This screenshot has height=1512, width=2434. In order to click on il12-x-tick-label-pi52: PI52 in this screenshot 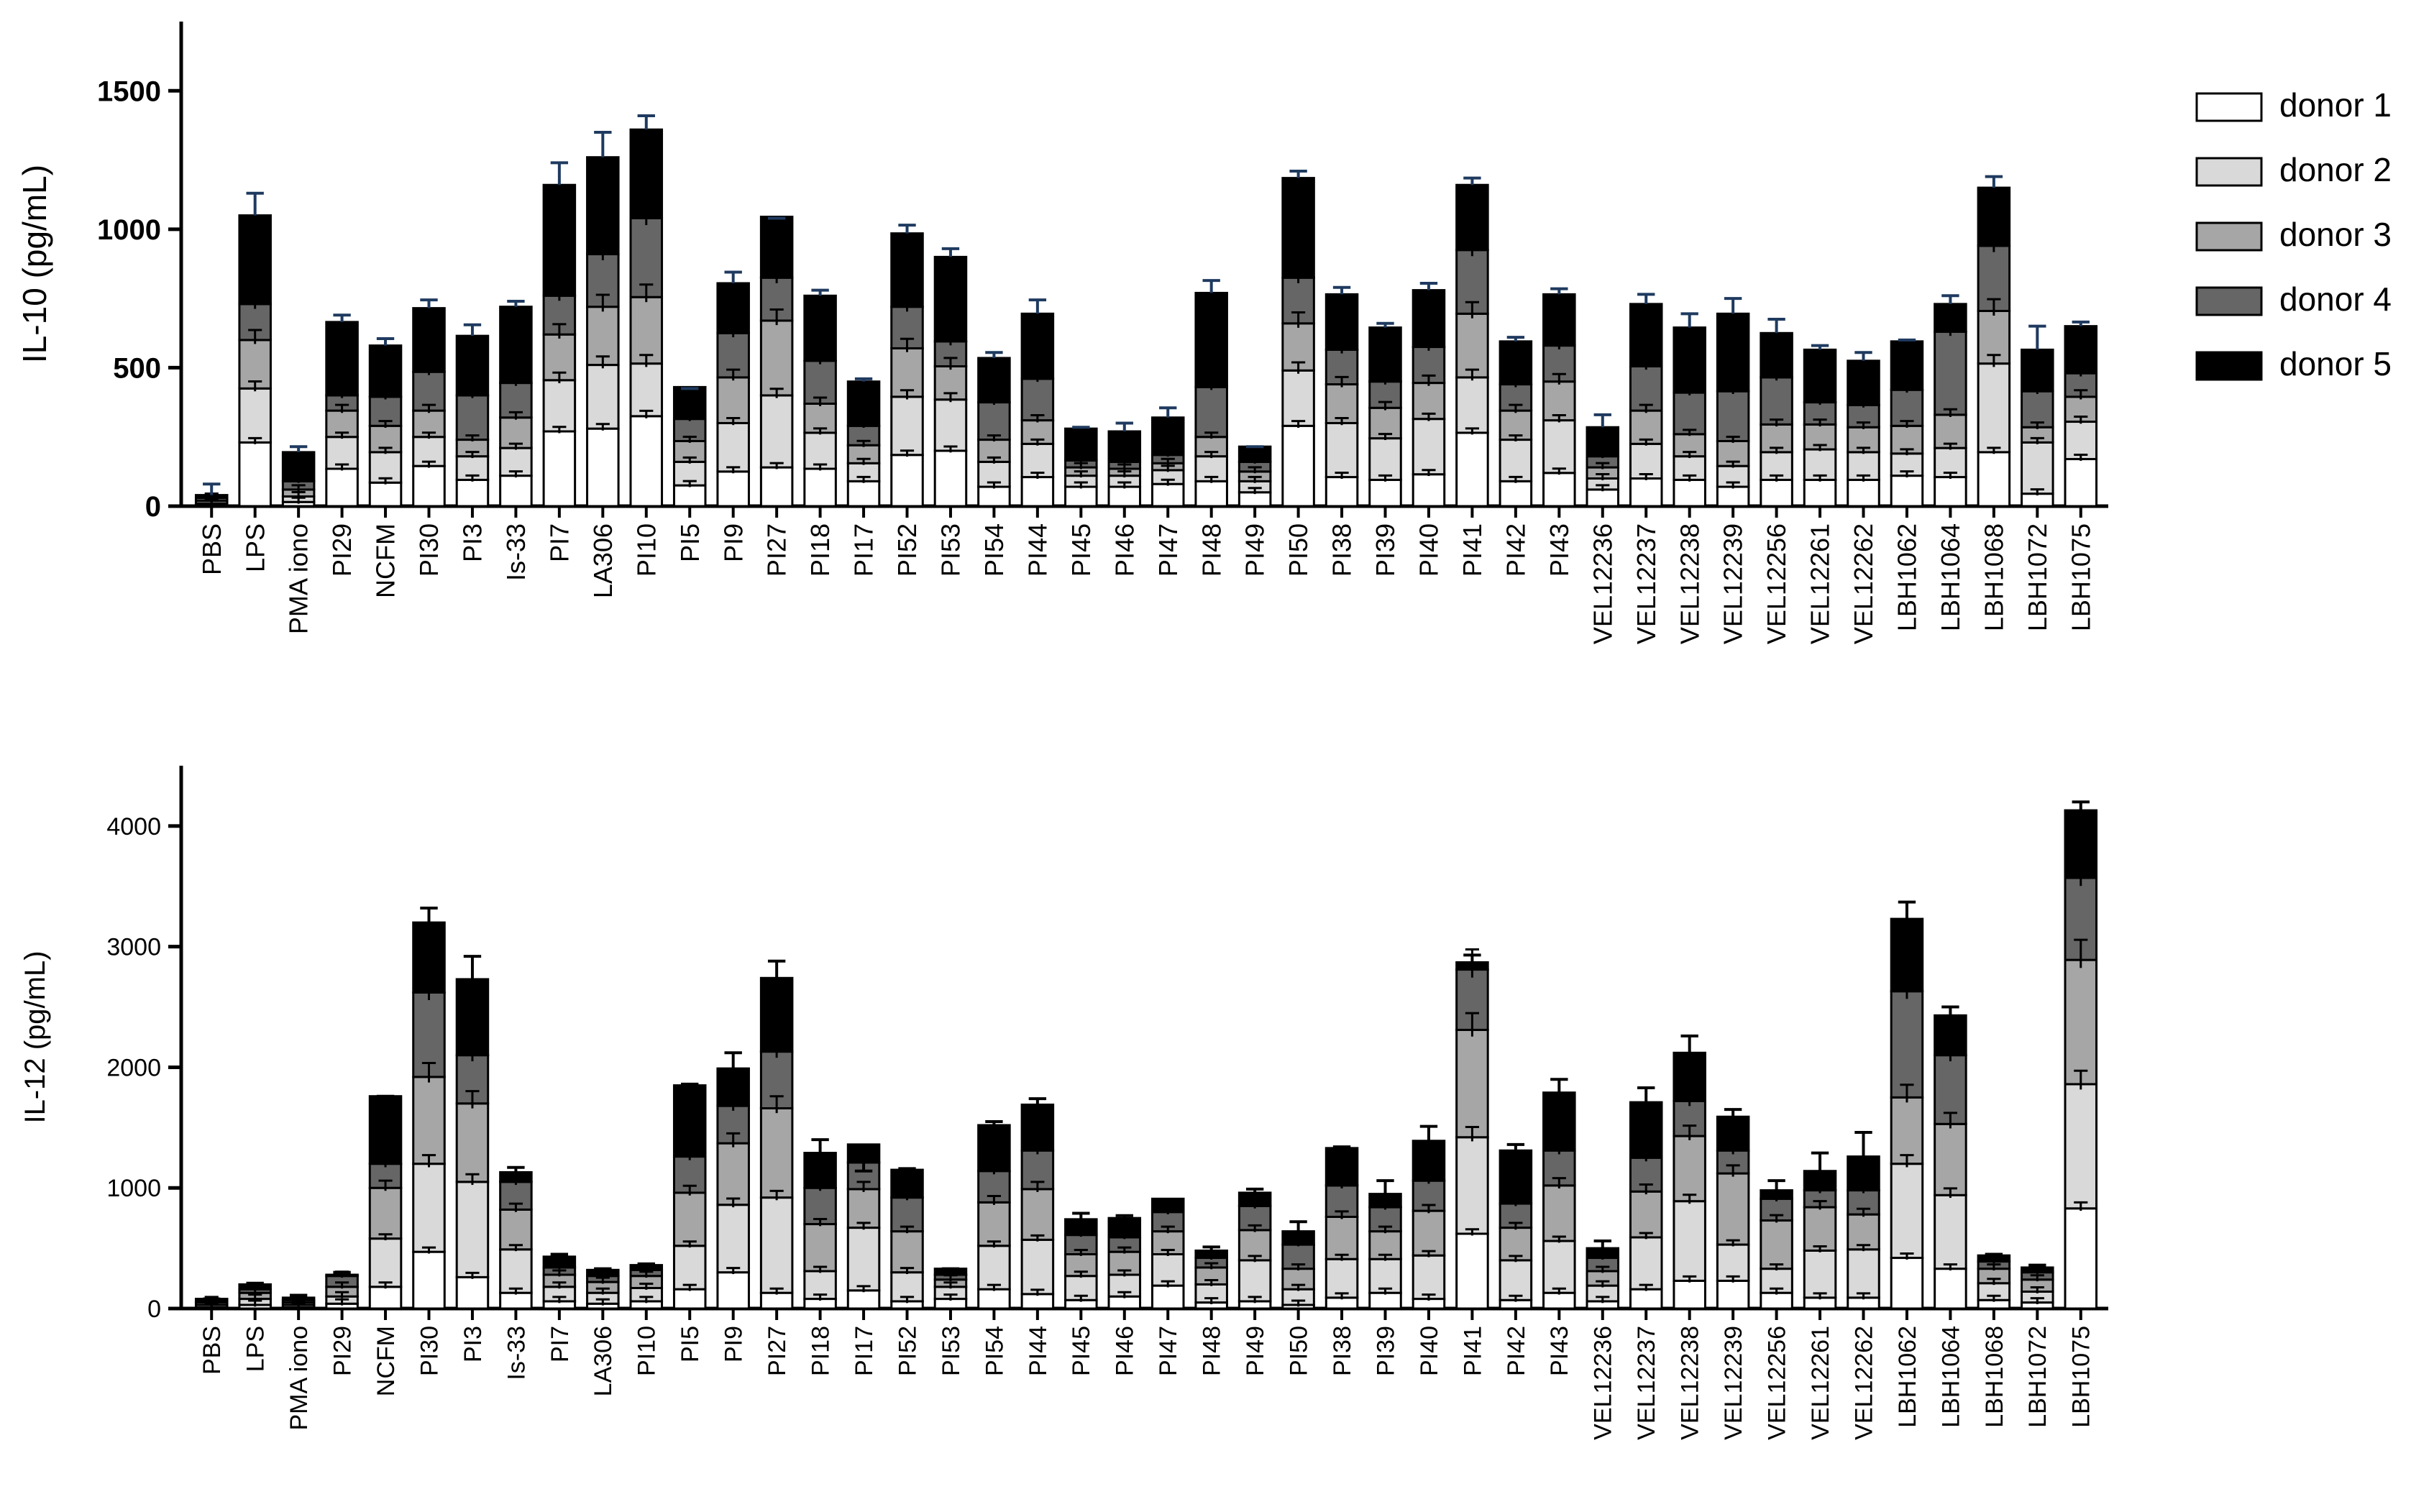, I will do `click(907, 1351)`.